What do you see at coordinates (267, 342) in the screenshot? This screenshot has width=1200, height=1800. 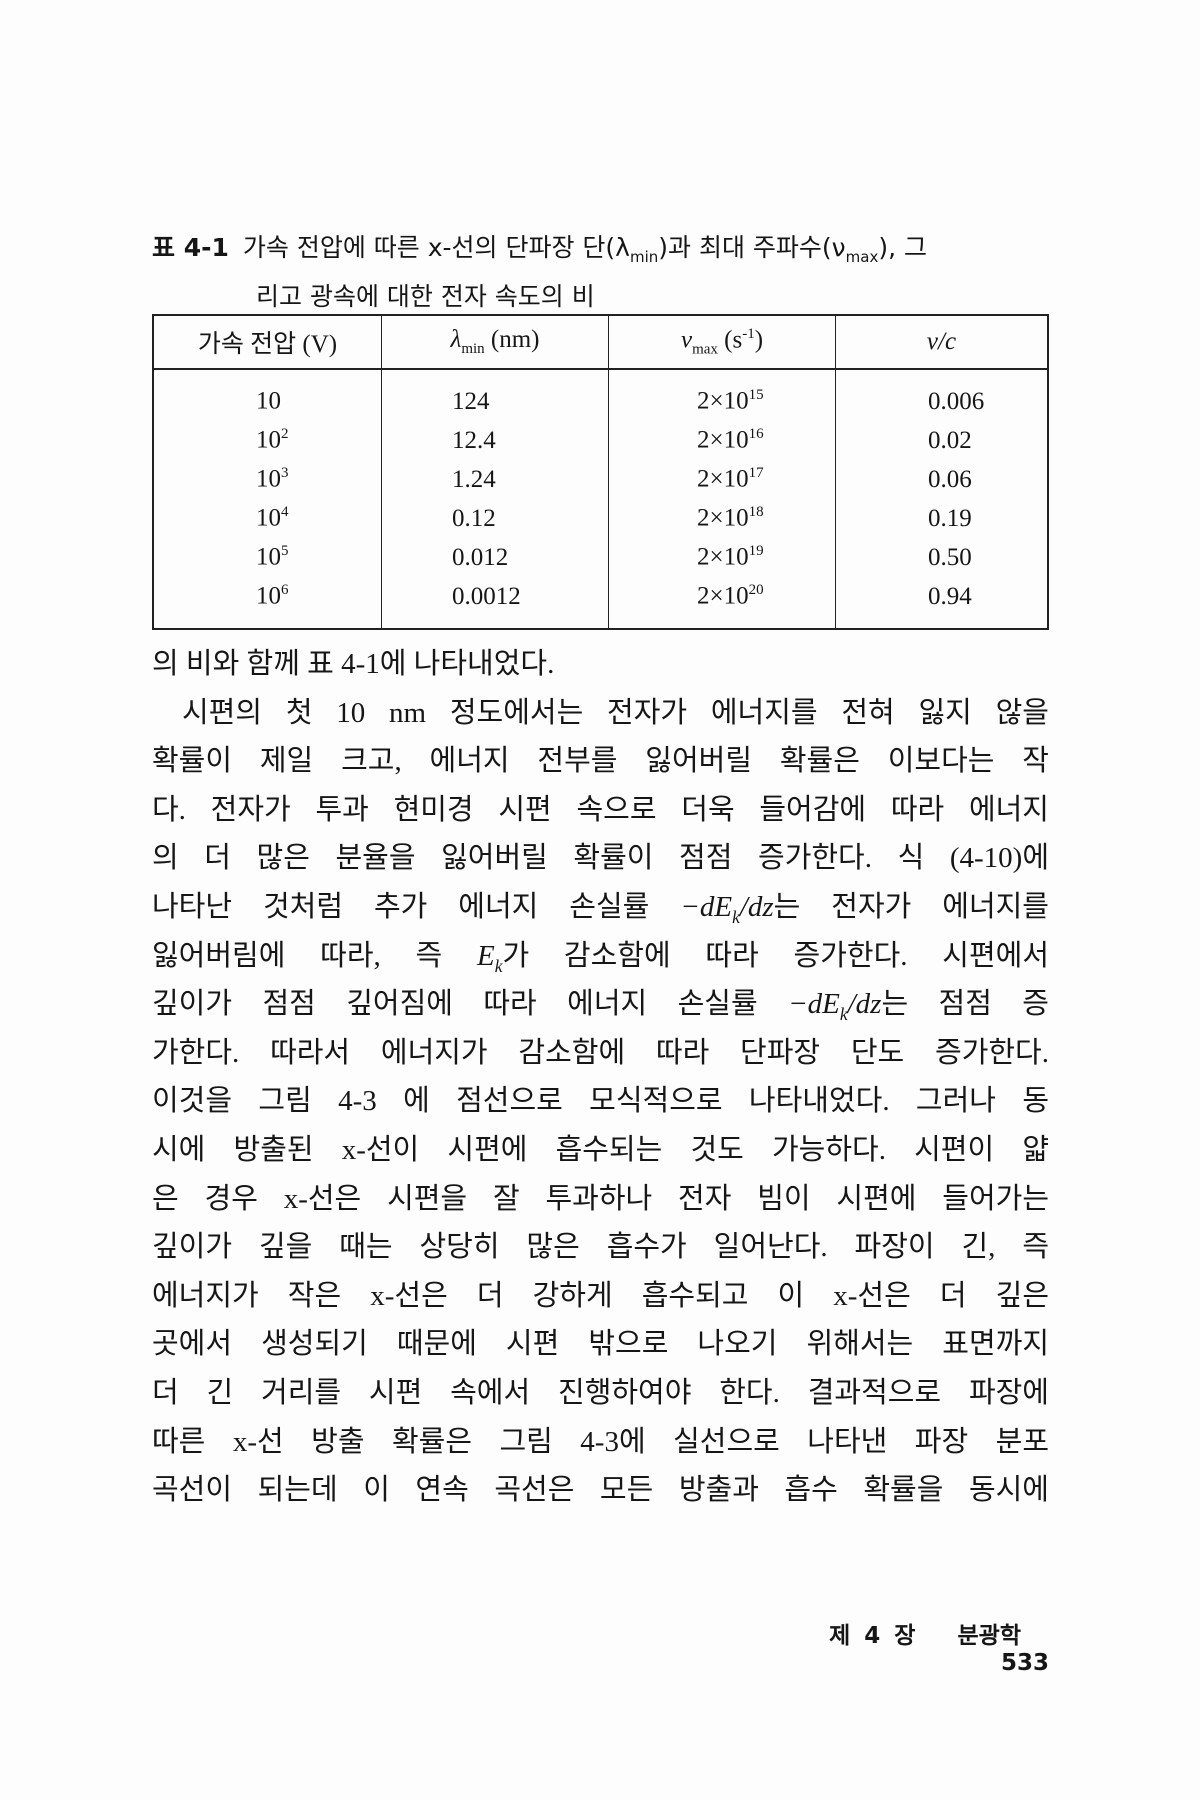 I see `header-voltage: 가속 전압 (V)` at bounding box center [267, 342].